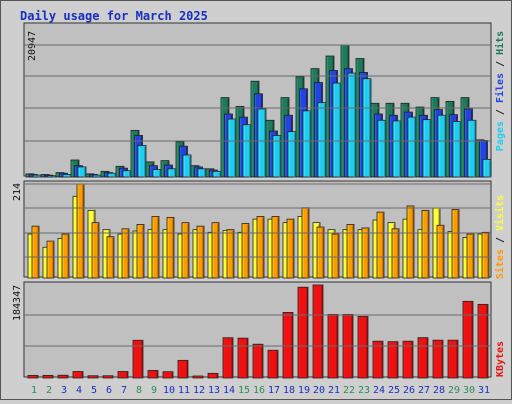 The image size is (512, 404). What do you see at coordinates (49, 390) in the screenshot?
I see `day-label-2: 2` at bounding box center [49, 390].